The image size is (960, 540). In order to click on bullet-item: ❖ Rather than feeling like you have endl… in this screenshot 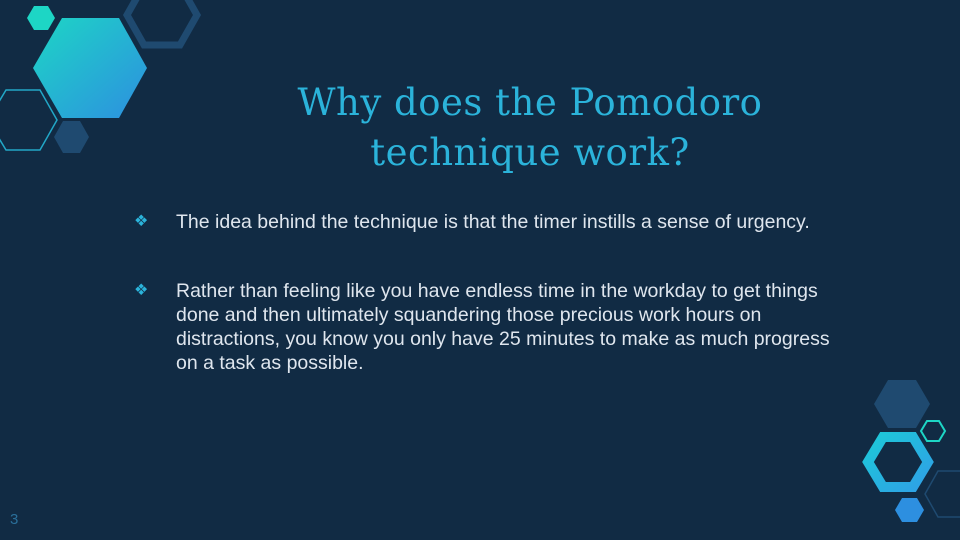, I will do `click(490, 327)`.